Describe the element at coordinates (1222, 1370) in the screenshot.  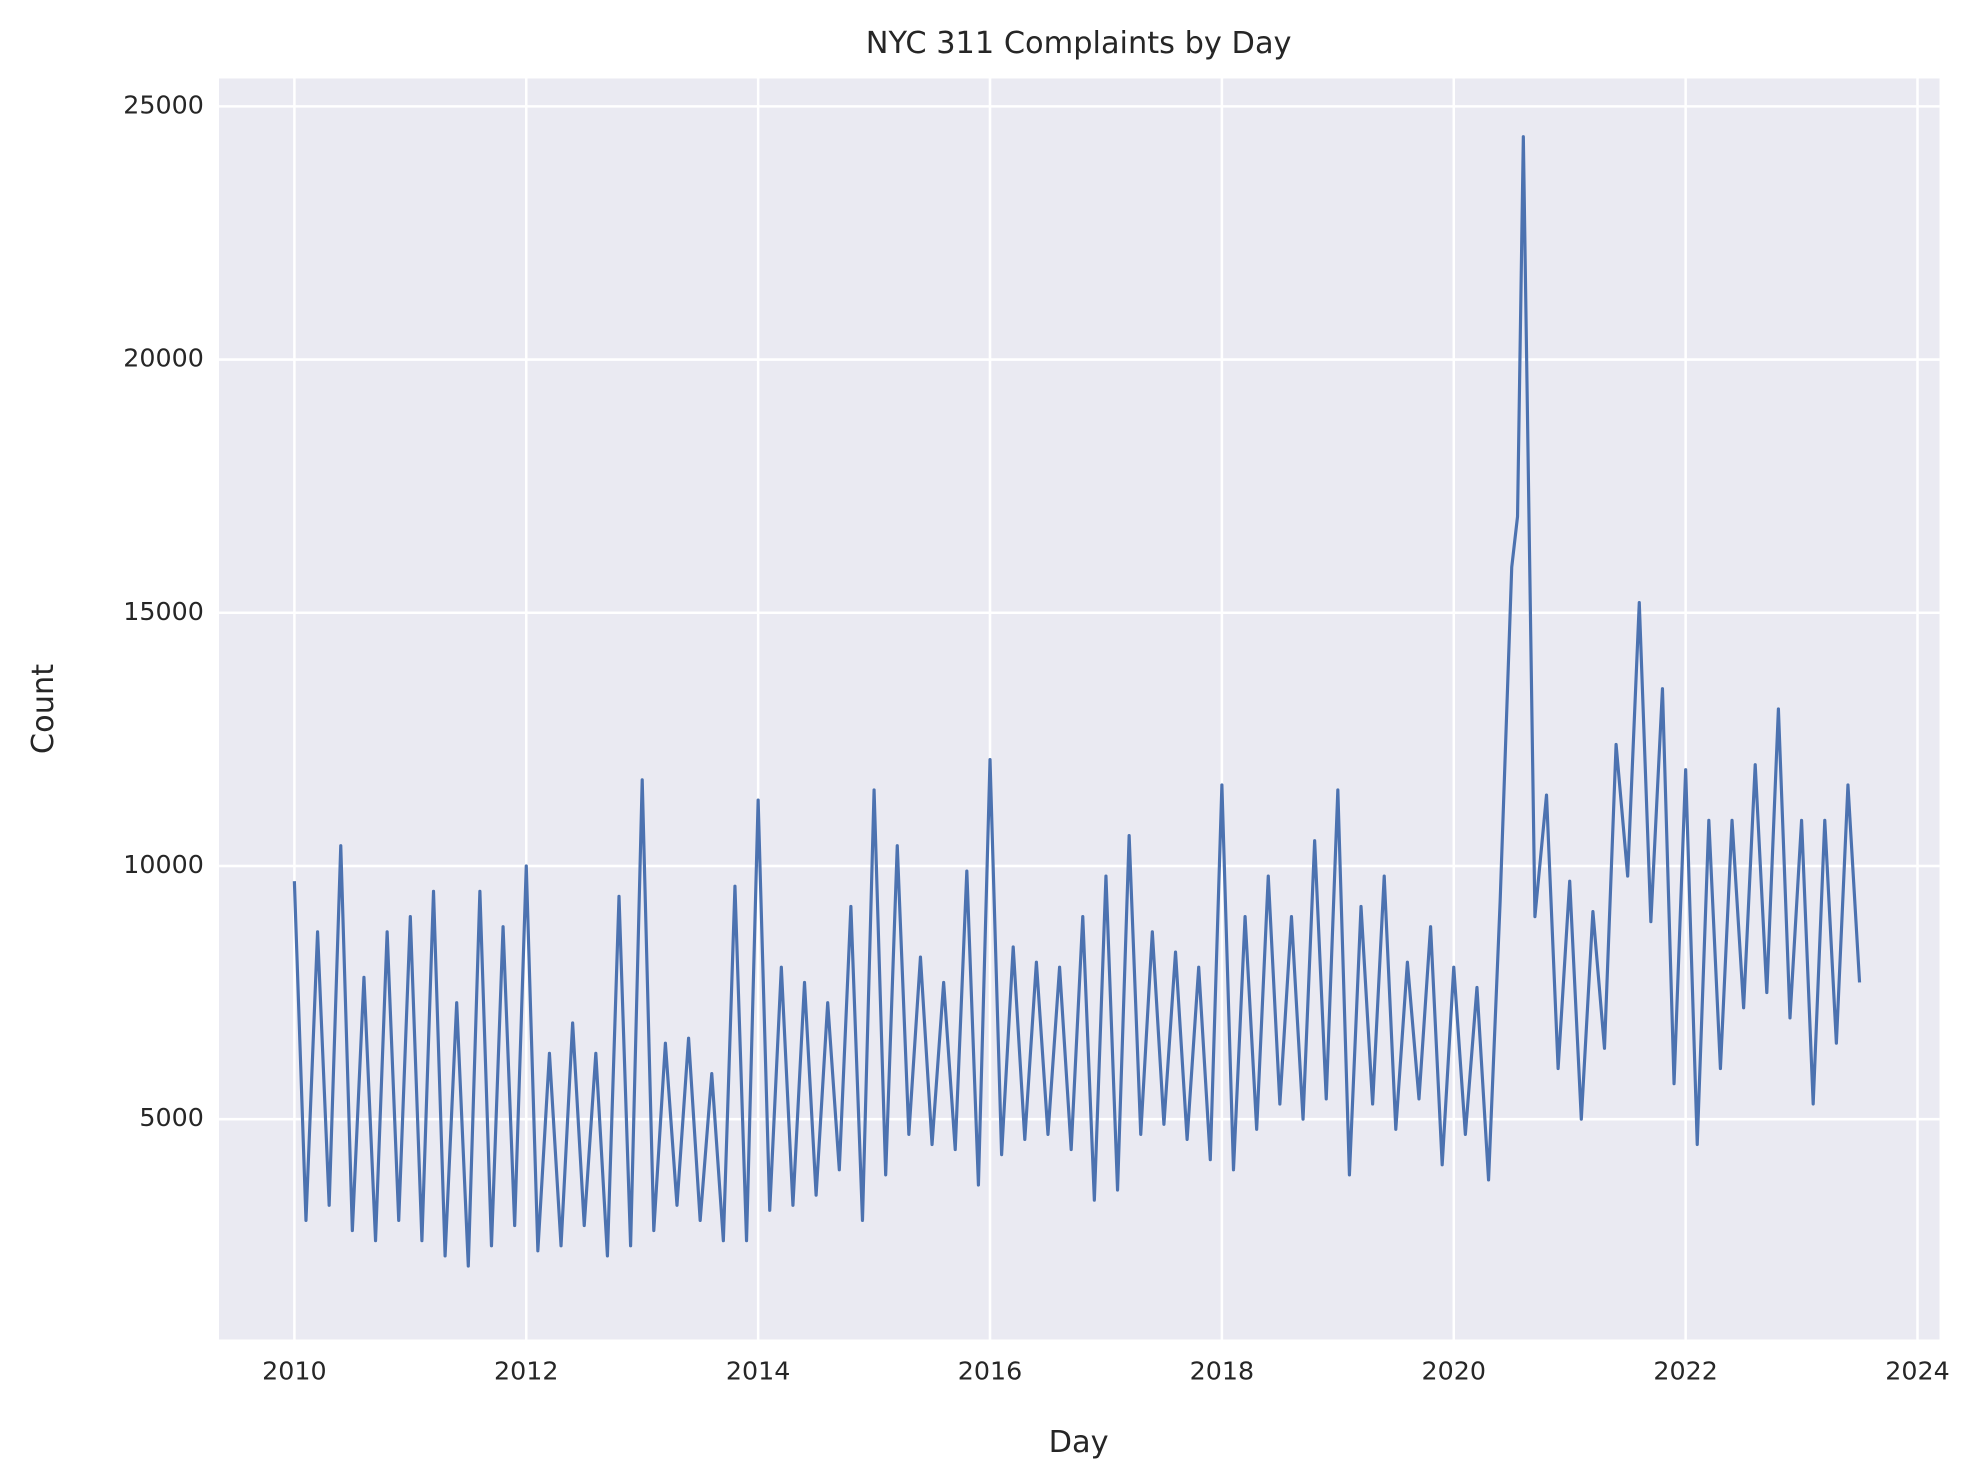
I see `x-tick-label: 2018` at that location.